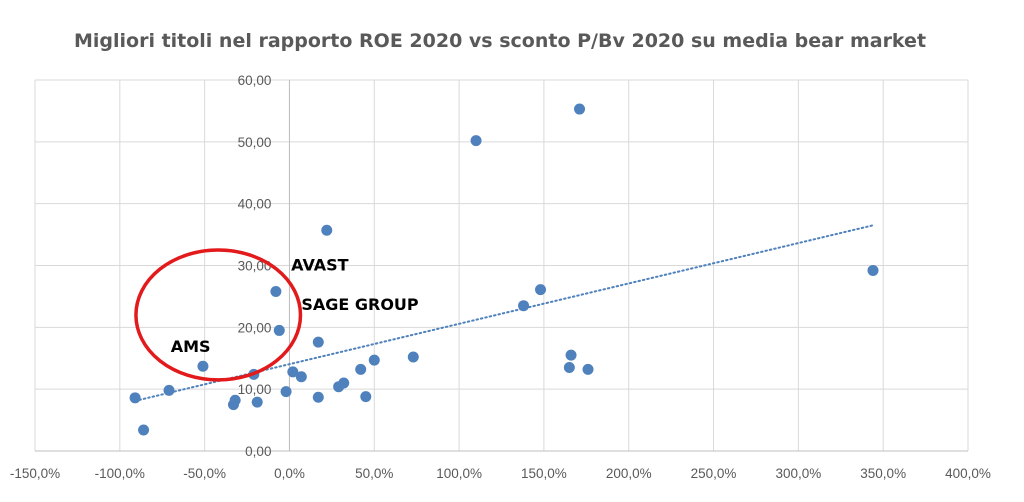 This screenshot has height=502, width=1024. What do you see at coordinates (120, 473) in the screenshot?
I see `x-tick-label: -100,0%` at bounding box center [120, 473].